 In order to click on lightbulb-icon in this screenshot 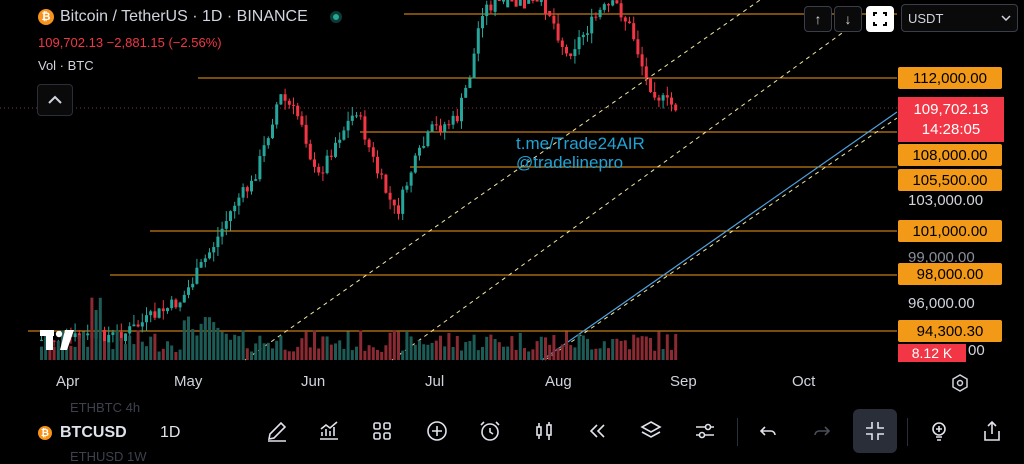, I will do `click(939, 431)`.